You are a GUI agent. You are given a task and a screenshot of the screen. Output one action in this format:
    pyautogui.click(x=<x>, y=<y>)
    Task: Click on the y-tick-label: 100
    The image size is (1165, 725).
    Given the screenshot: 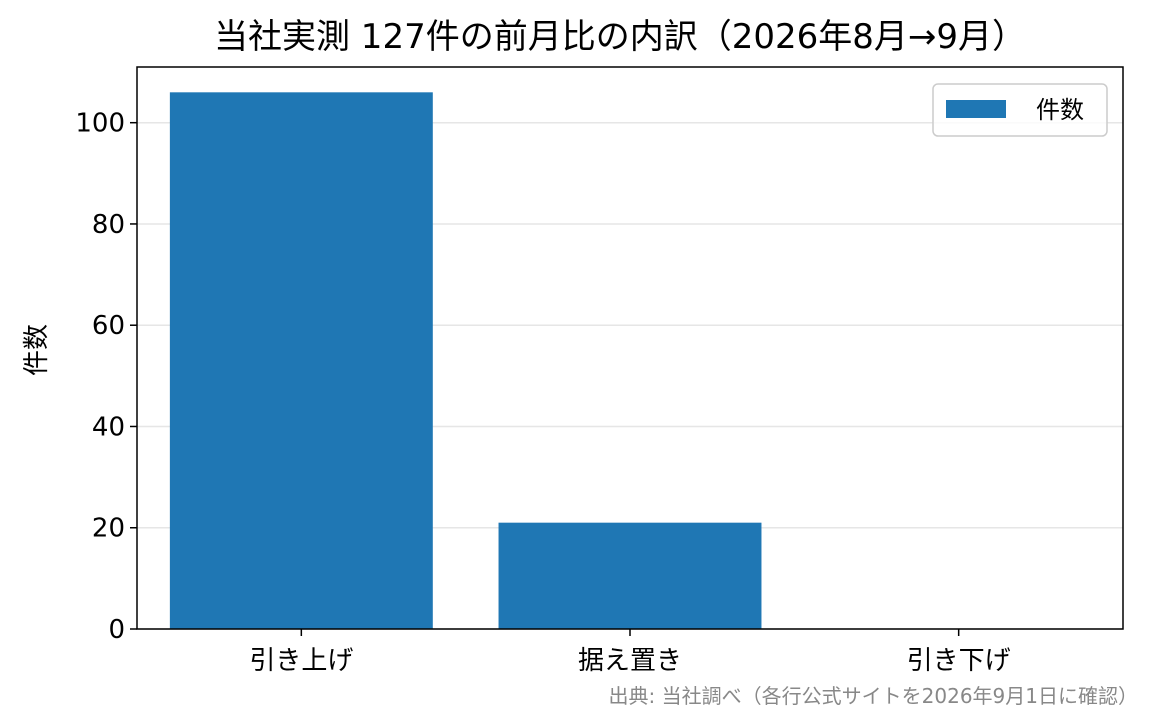 What is the action you would take?
    pyautogui.click(x=100, y=124)
    